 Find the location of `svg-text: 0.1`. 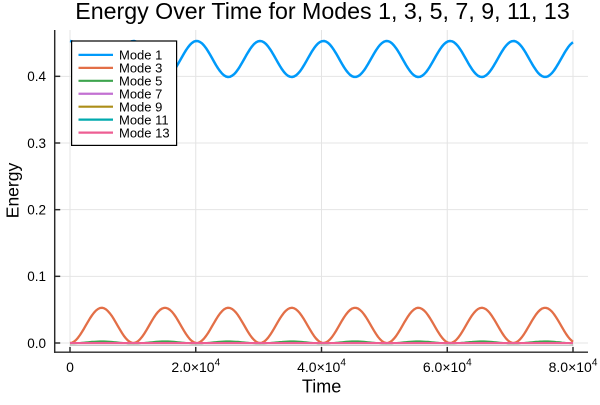

svg-text: 0.1 is located at coordinates (36, 276).